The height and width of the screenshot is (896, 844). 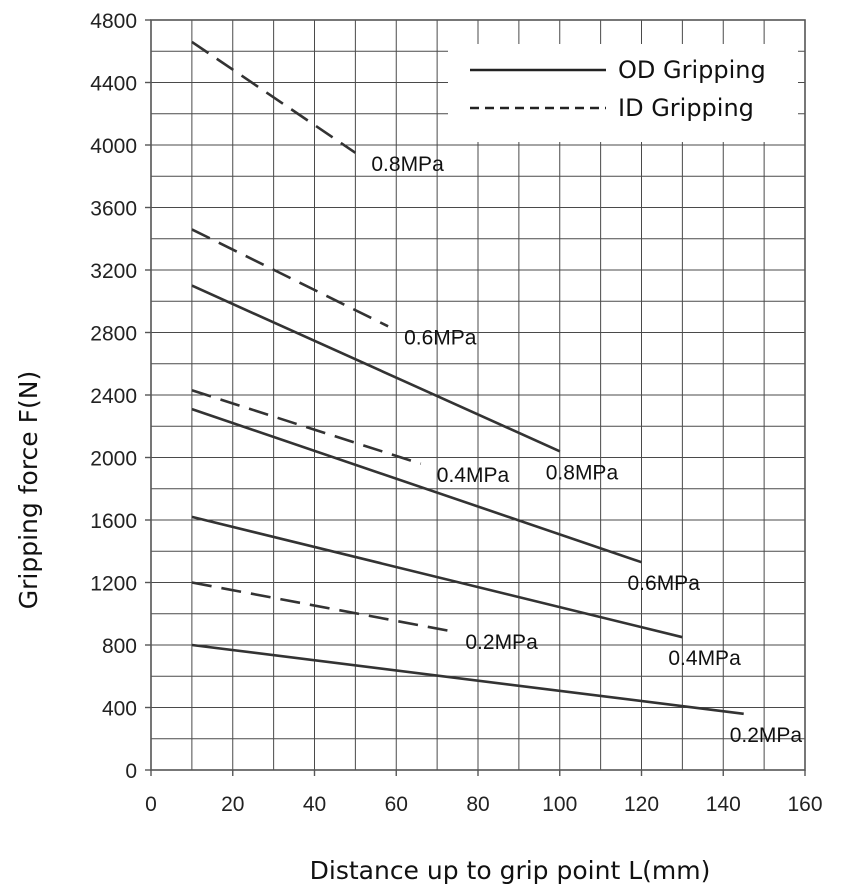 What do you see at coordinates (113, 21) in the screenshot?
I see `y-tick-label: 4800` at bounding box center [113, 21].